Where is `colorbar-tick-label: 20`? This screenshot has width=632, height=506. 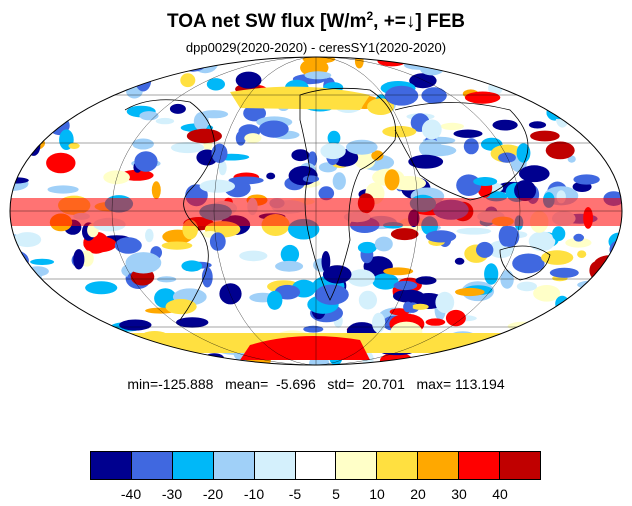 colorbar-tick-label: 20 is located at coordinates (418, 494).